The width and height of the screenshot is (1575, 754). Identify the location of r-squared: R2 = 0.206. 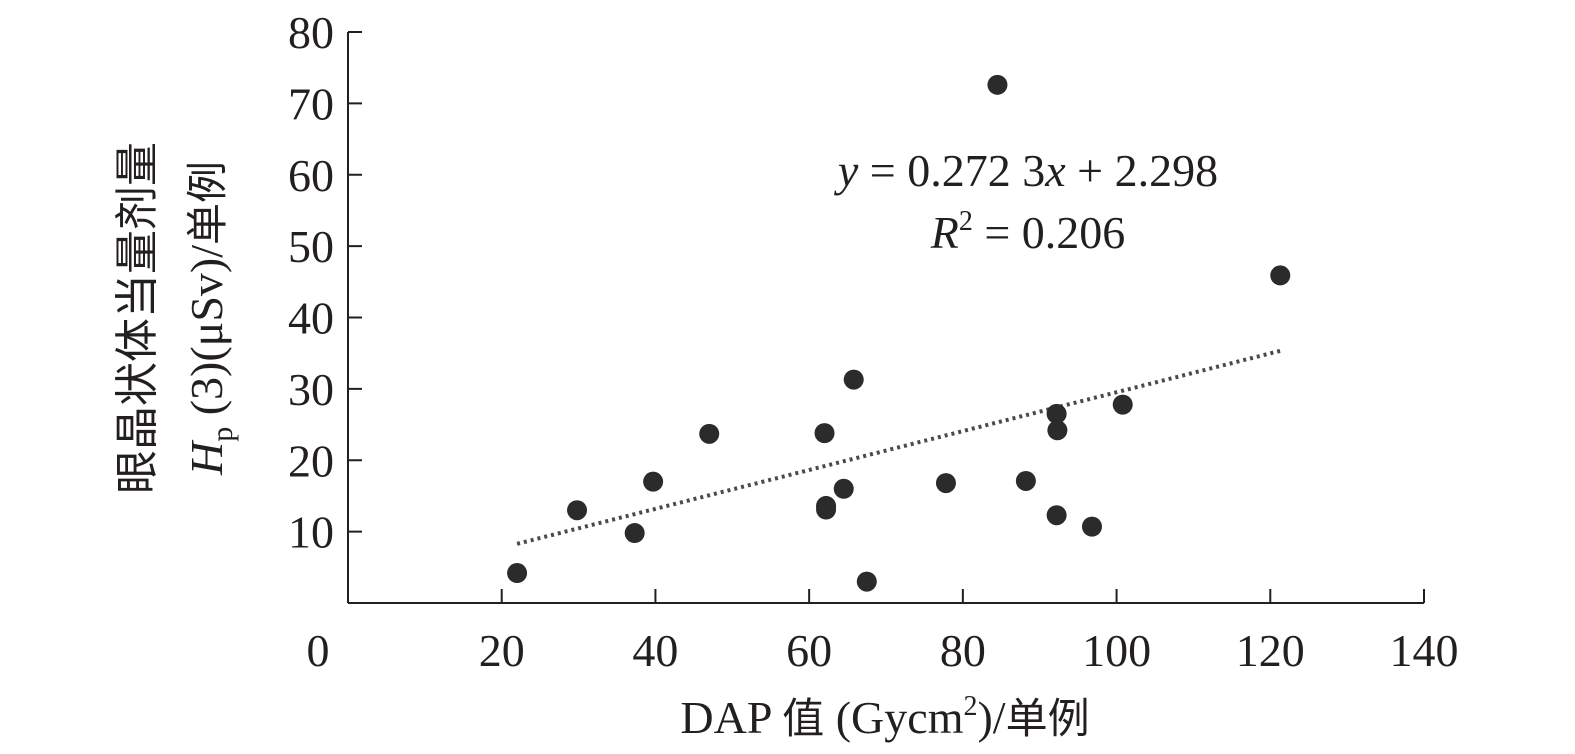
(1028, 232).